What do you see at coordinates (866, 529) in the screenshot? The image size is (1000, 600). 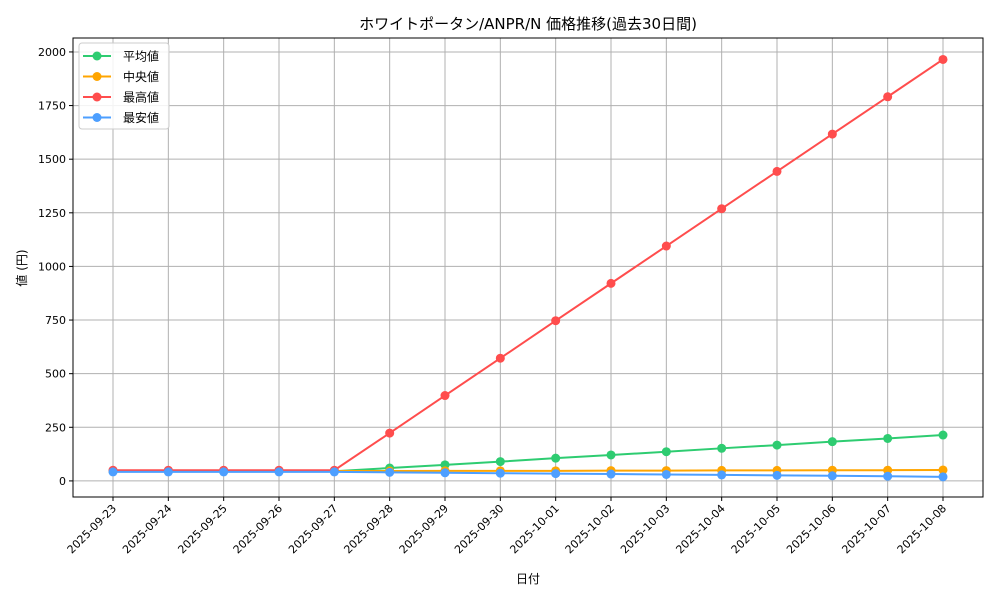 I see `x-tick-label: 2025-10-07` at bounding box center [866, 529].